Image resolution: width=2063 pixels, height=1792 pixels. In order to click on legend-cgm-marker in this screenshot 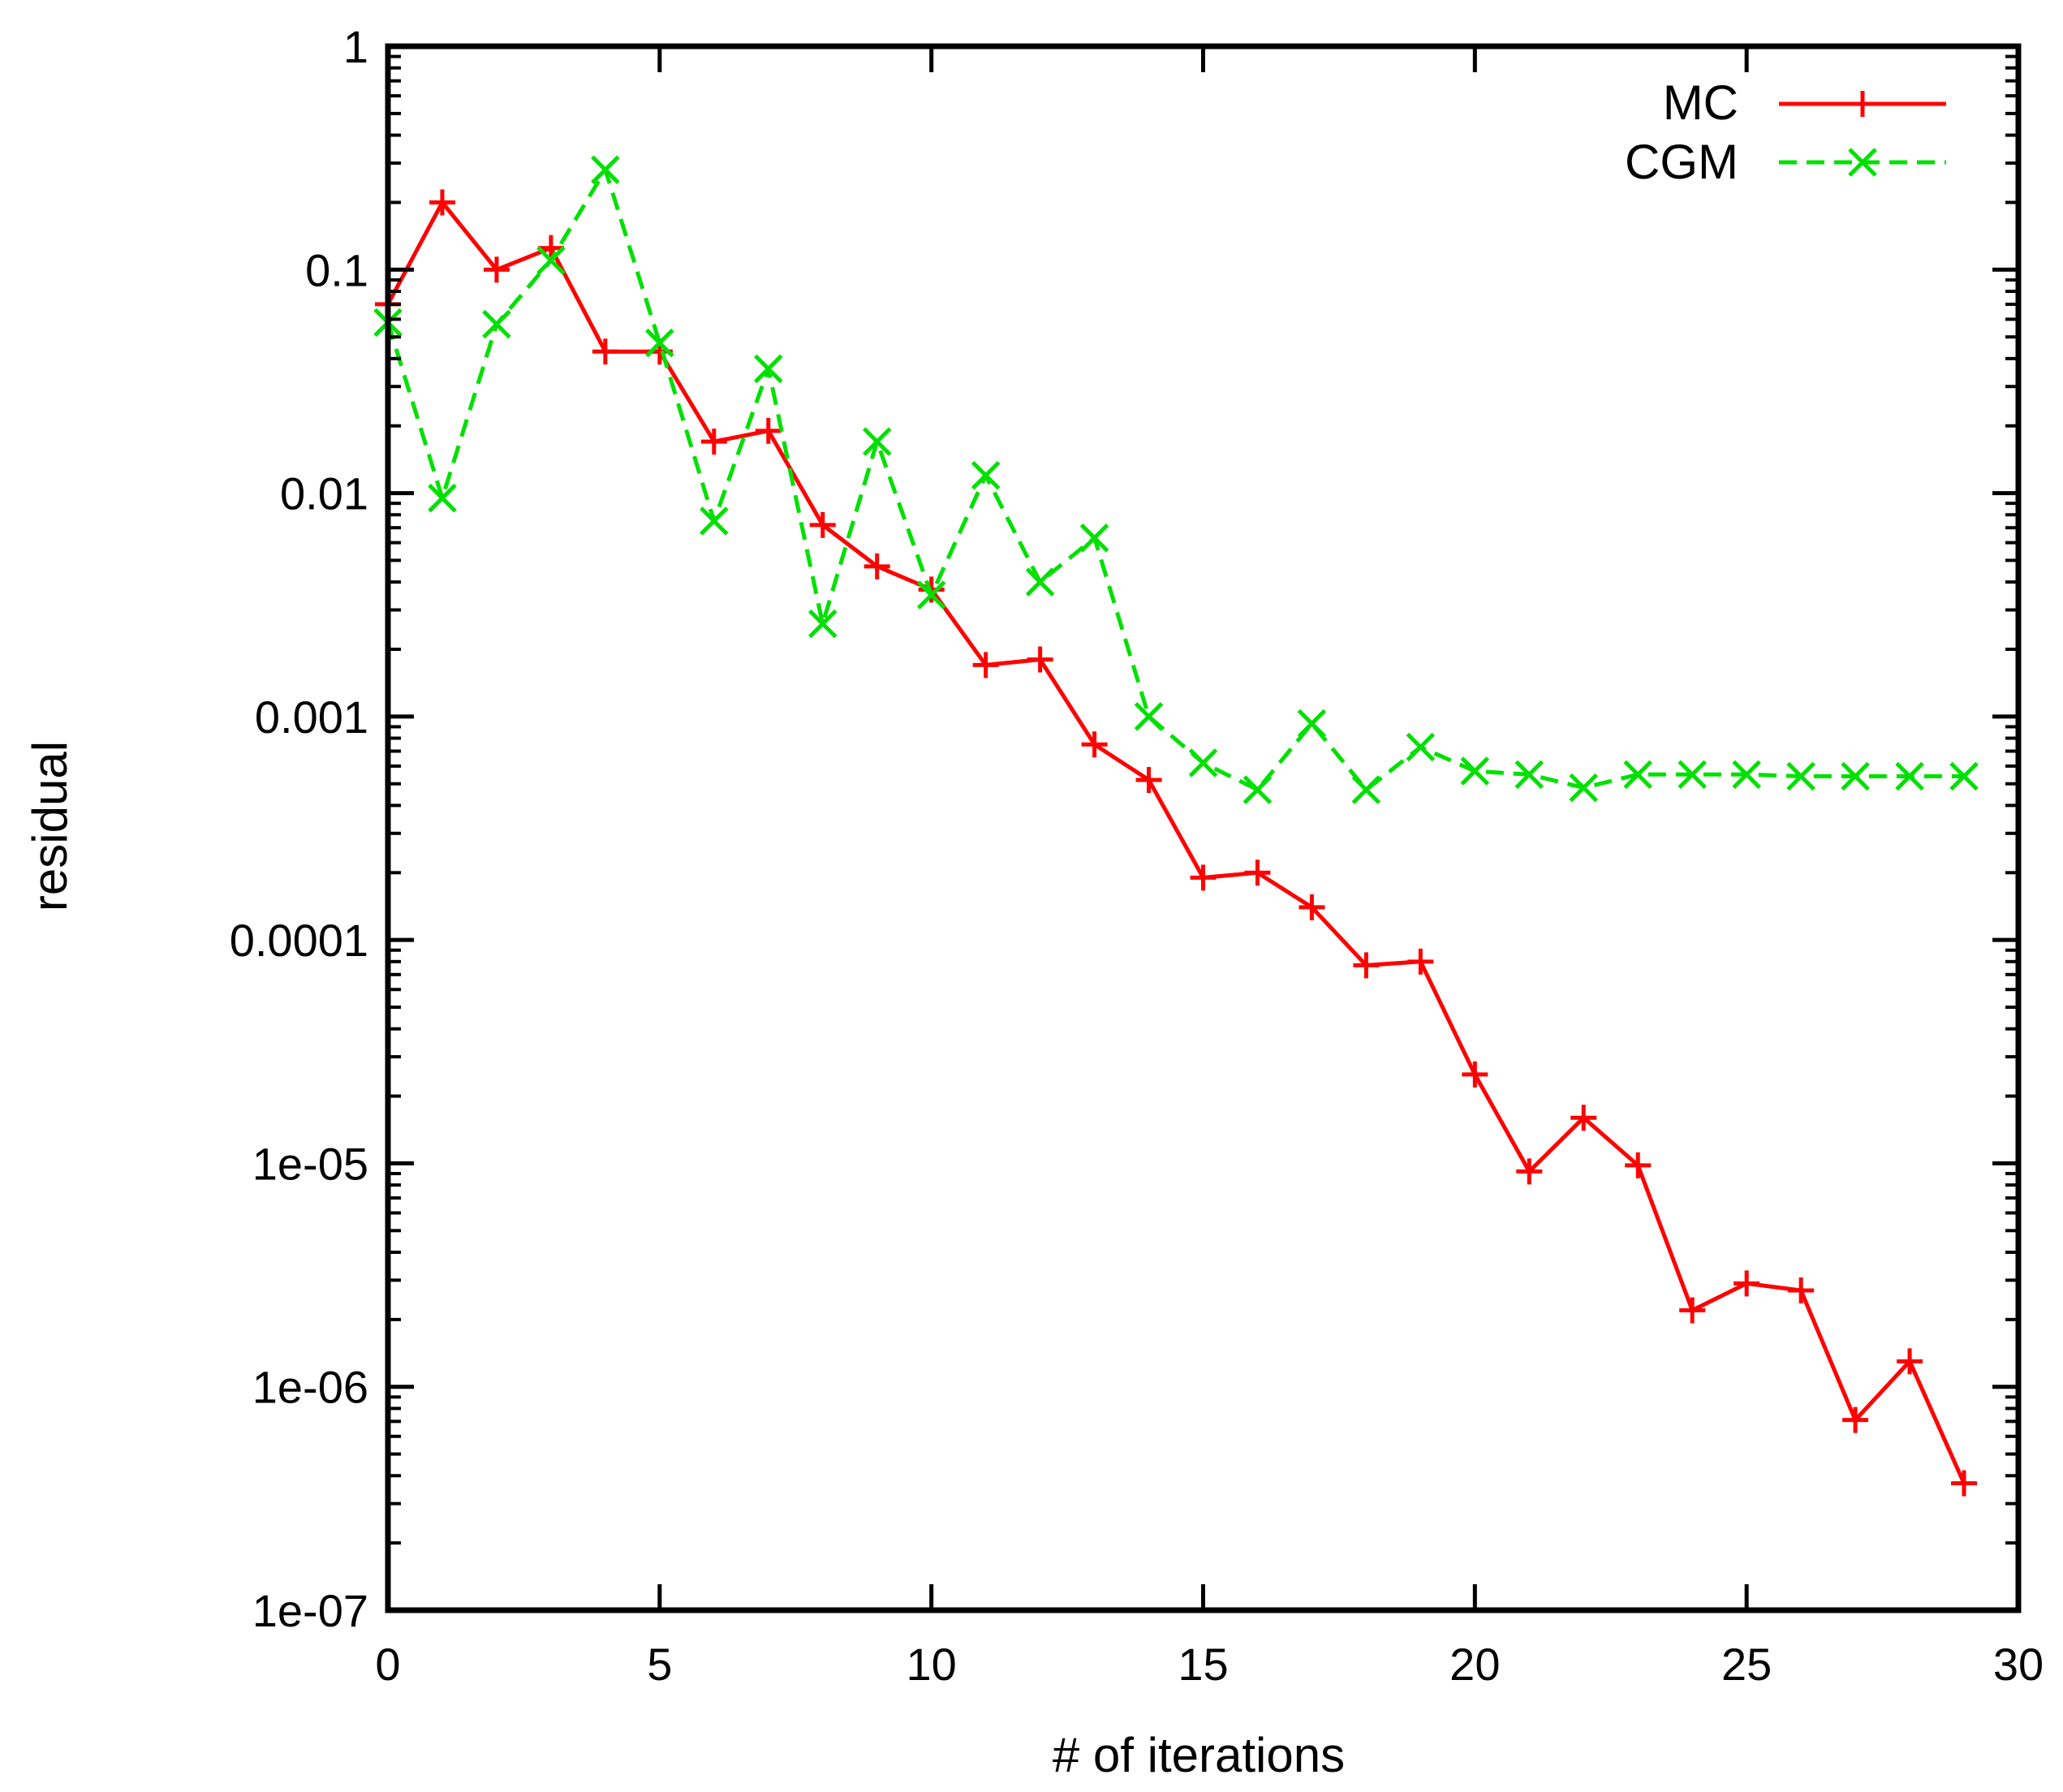, I will do `click(1862, 163)`.